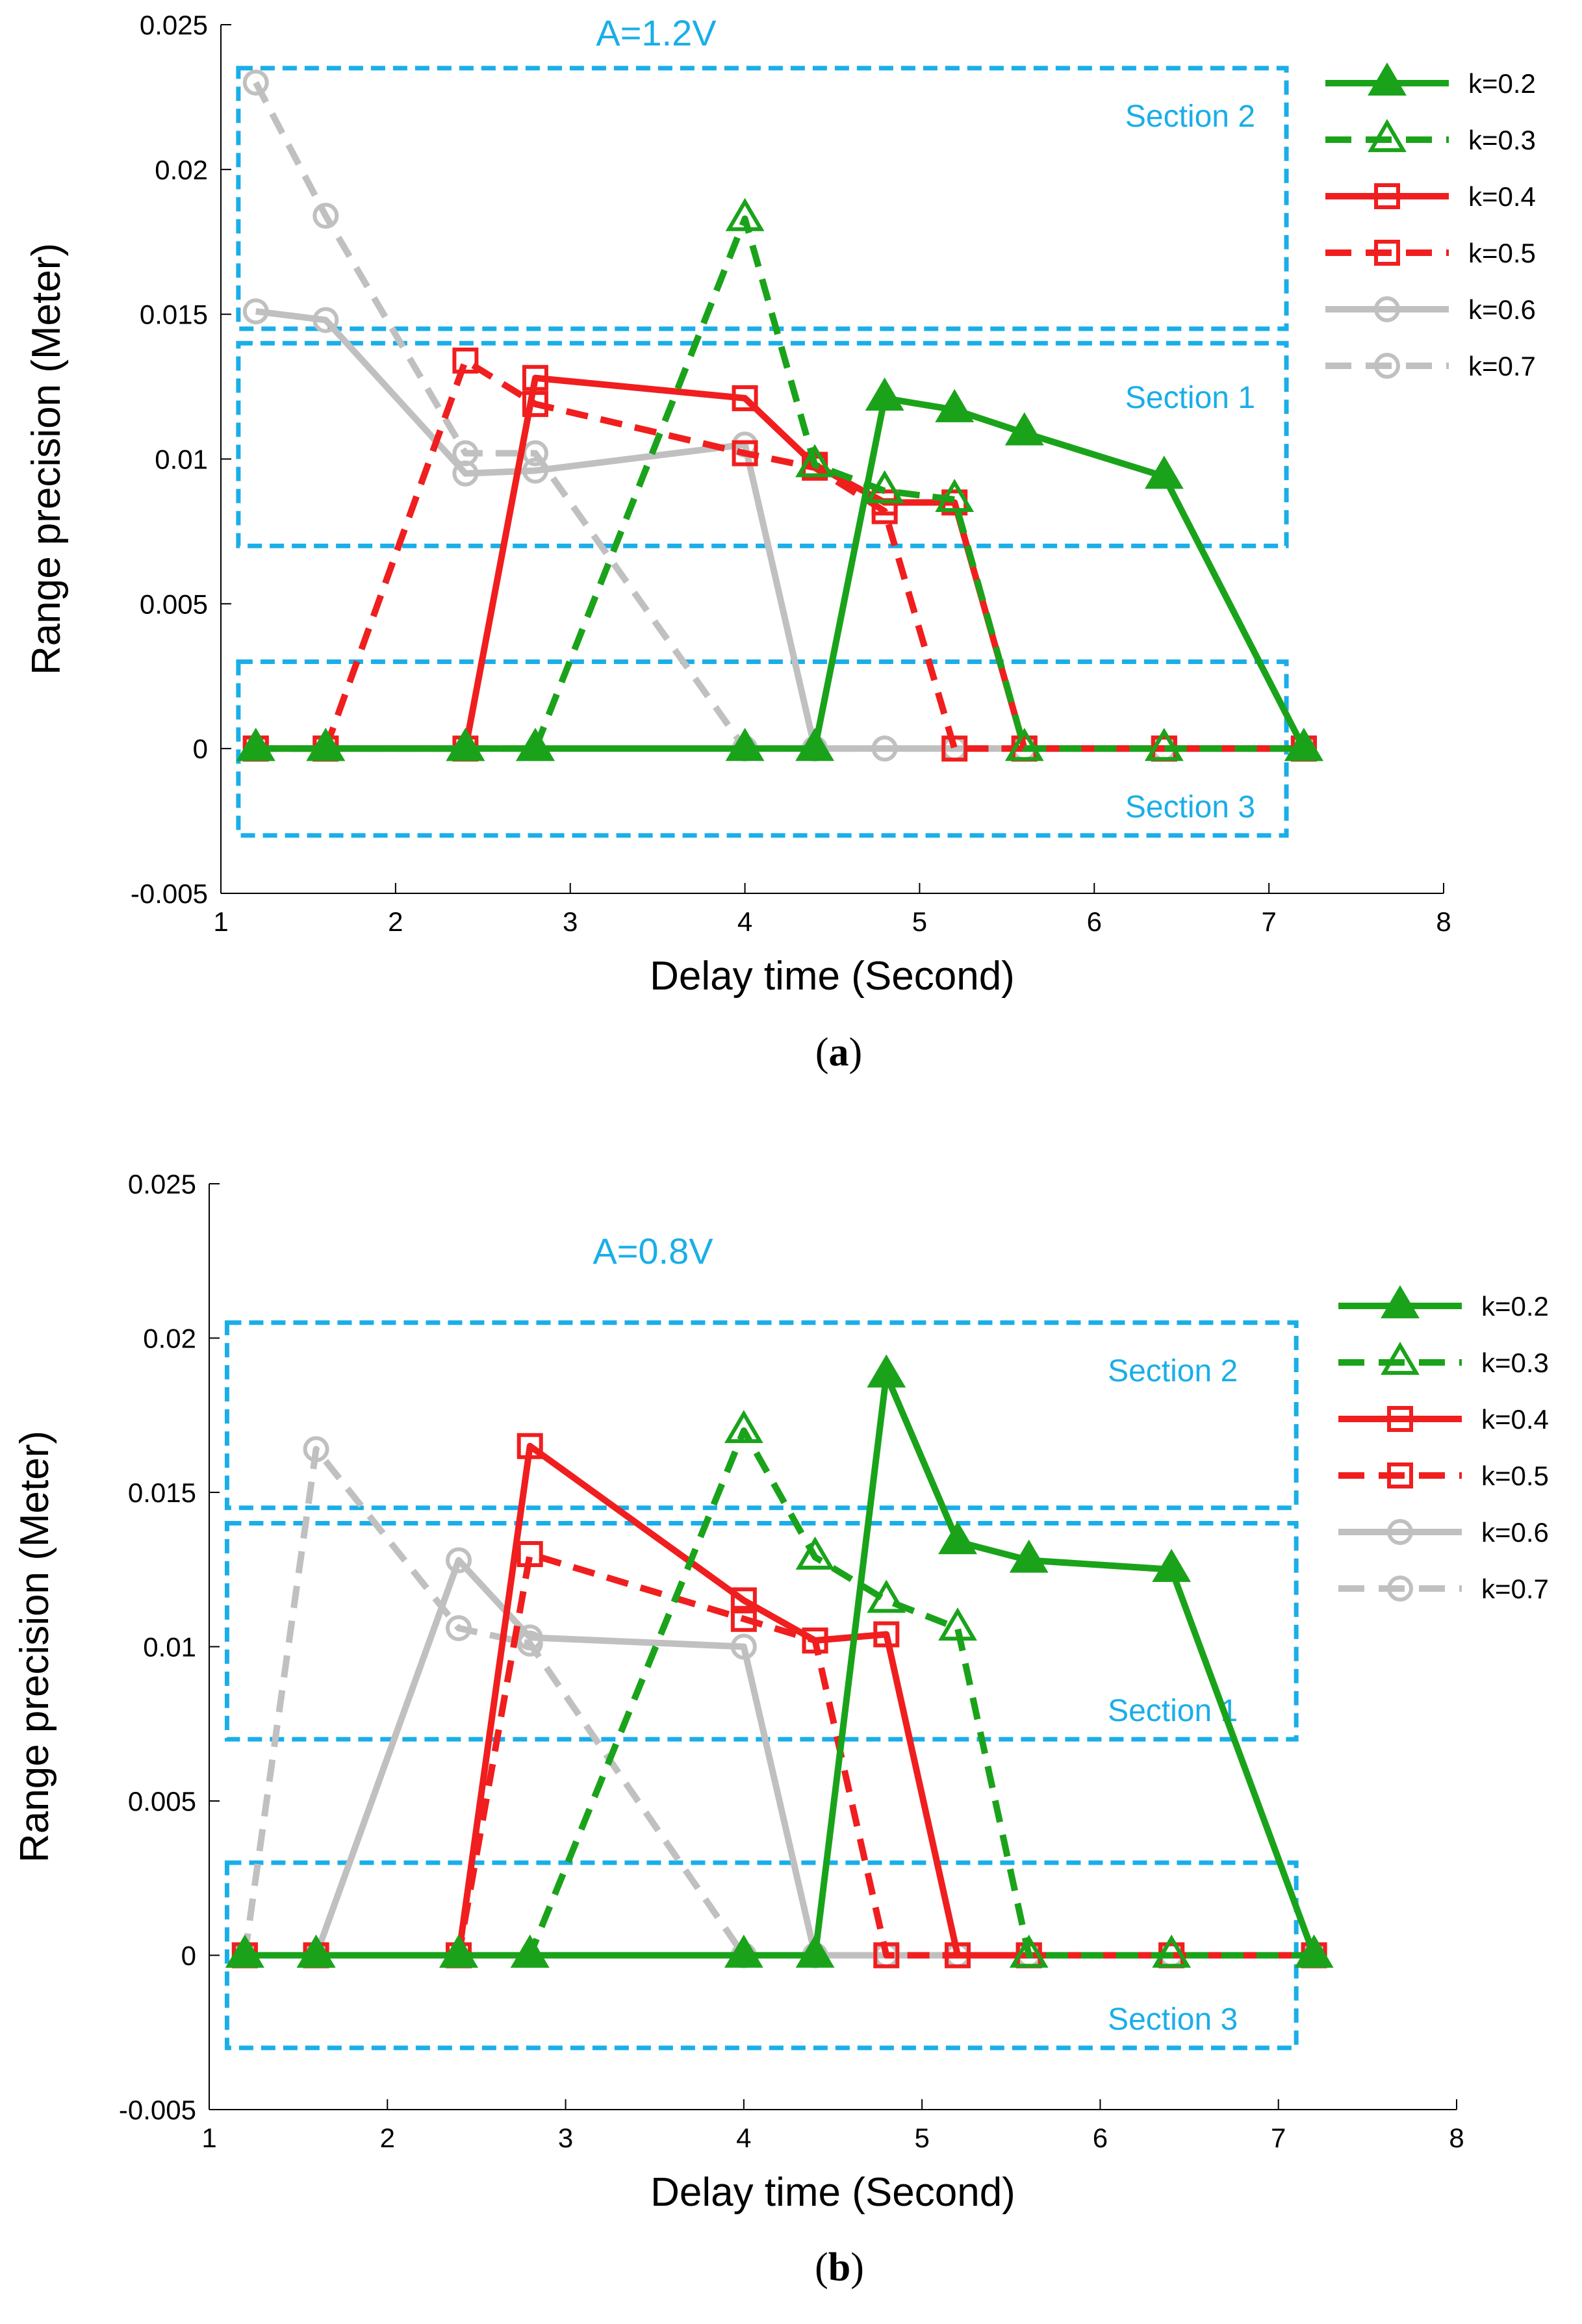  I want to click on x-tick-label: 5, so click(922, 2138).